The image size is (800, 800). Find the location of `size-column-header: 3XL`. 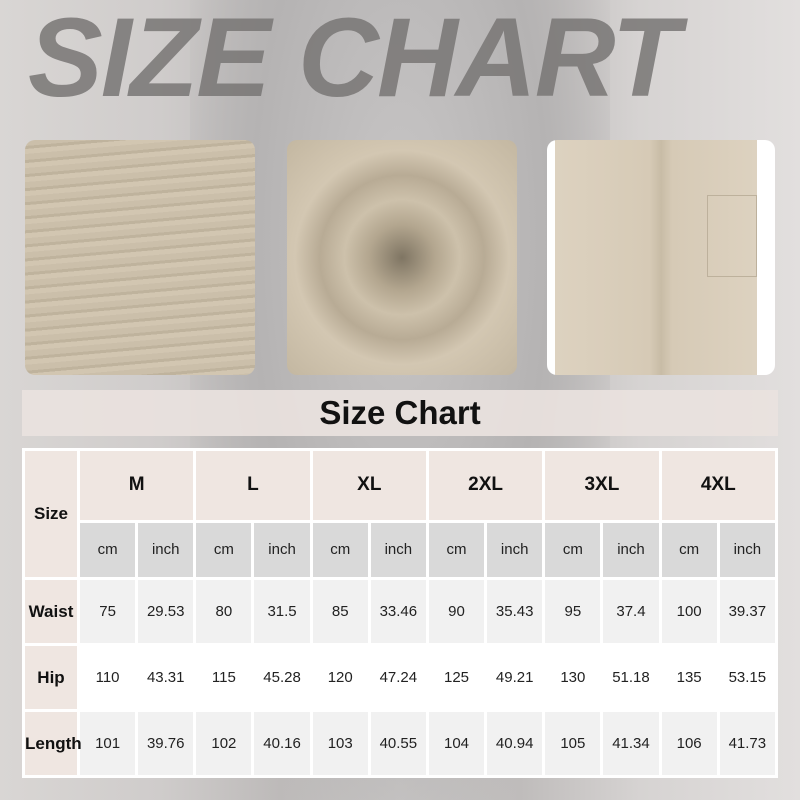

size-column-header: 3XL is located at coordinates (602, 485).